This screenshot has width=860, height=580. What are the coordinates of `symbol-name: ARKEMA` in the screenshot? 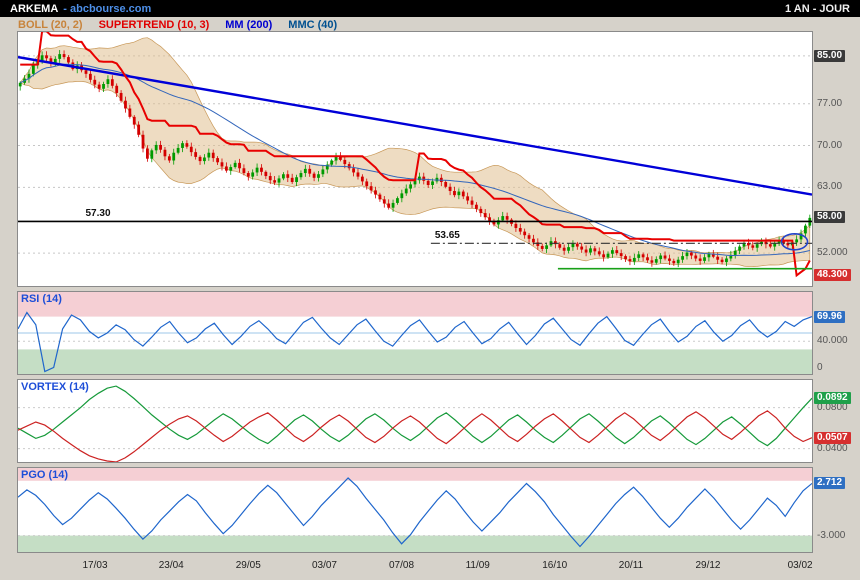 It's located at (34, 8).